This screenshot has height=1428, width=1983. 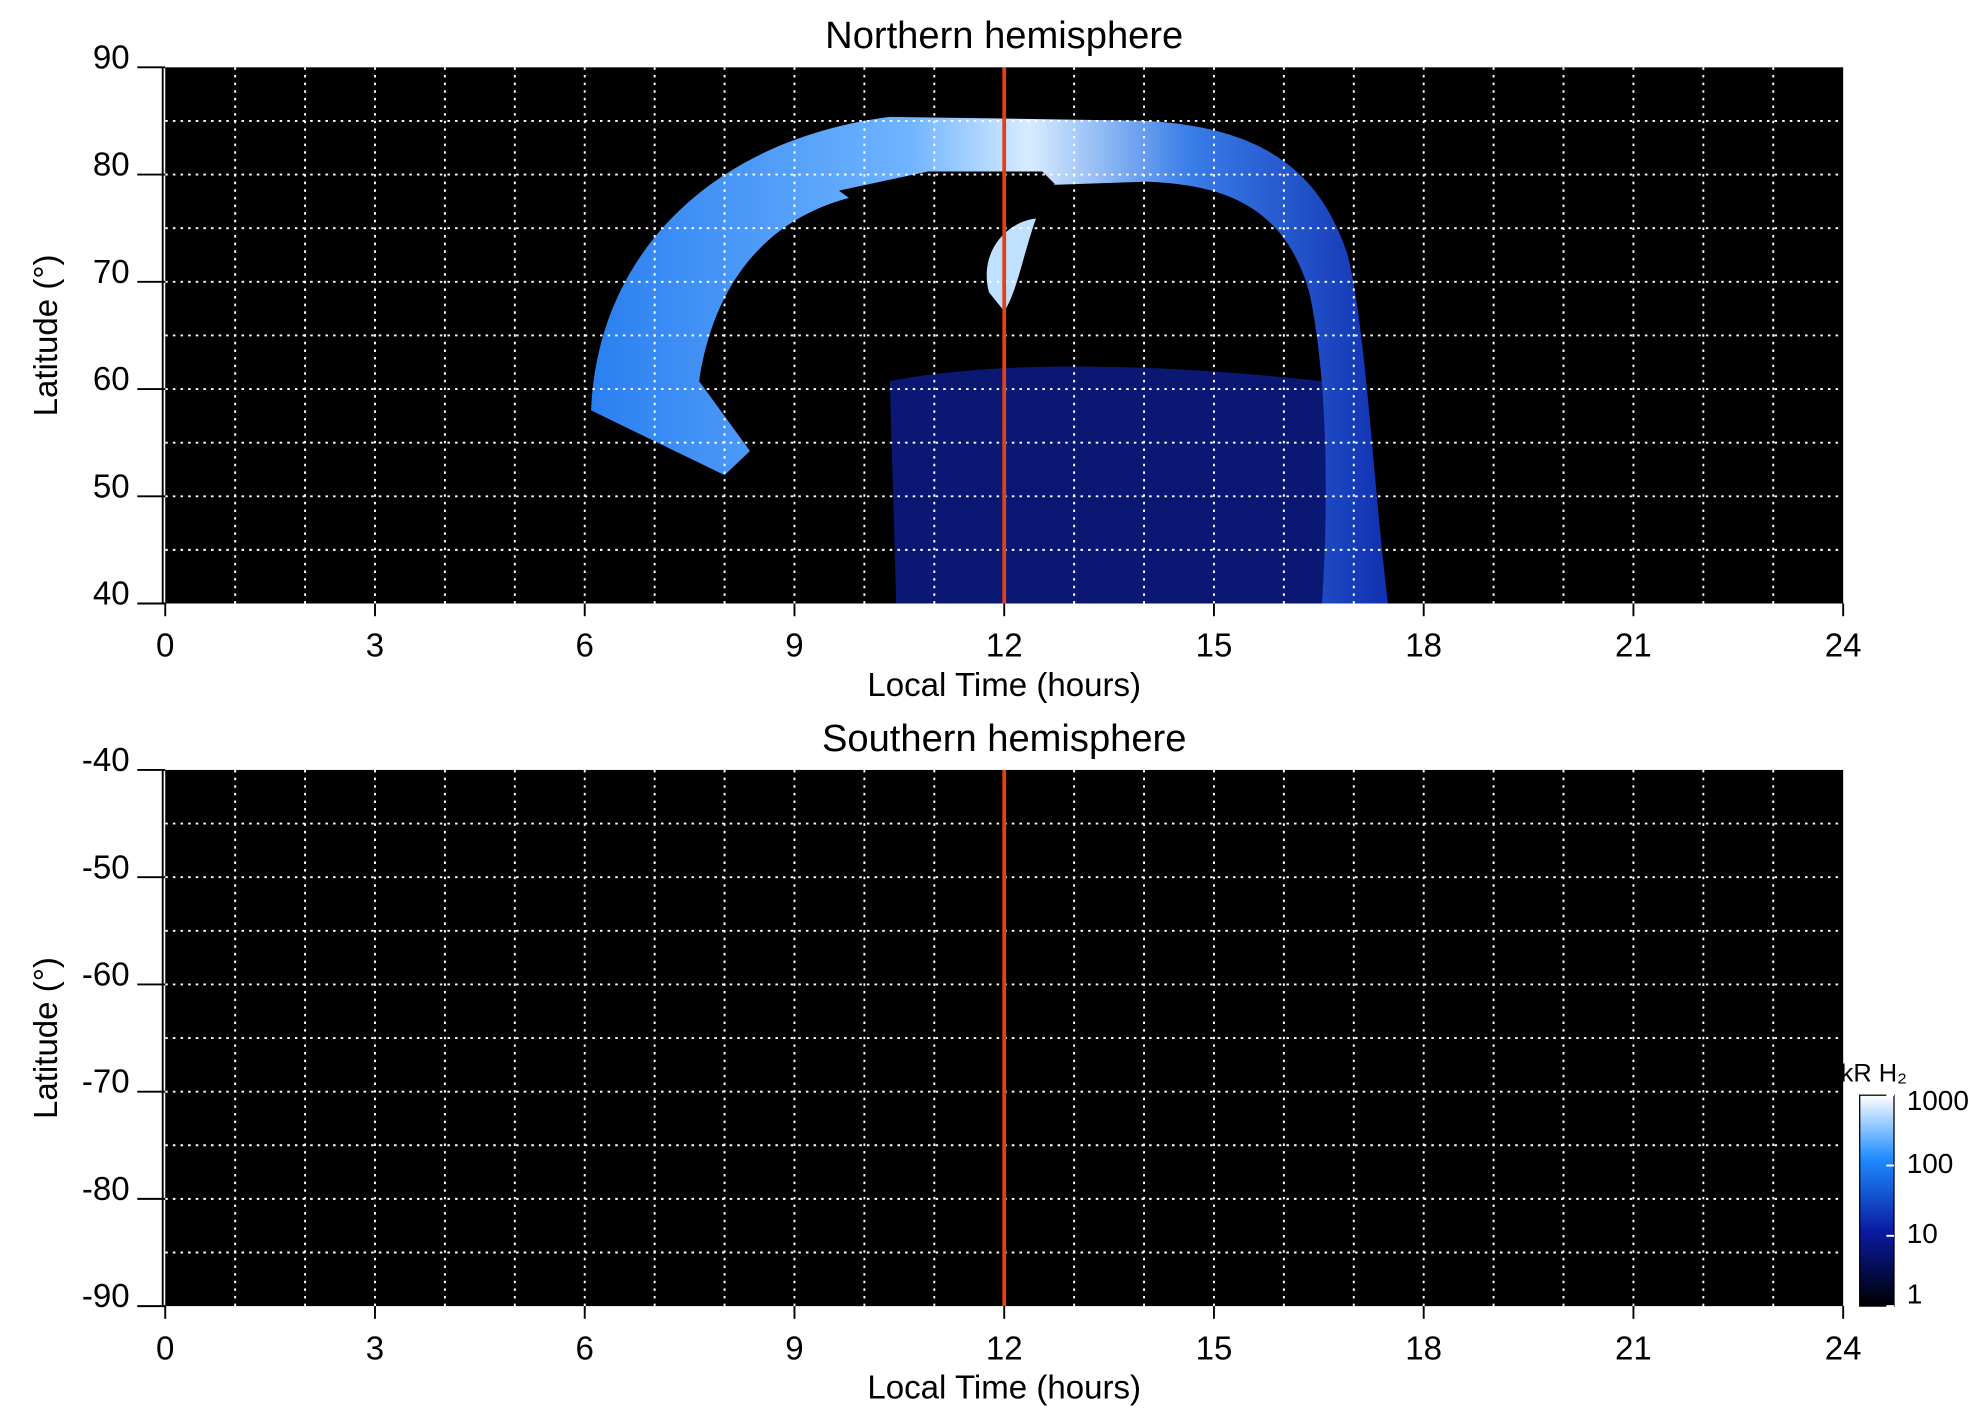 I want to click on colorbar-tick-label: 10, so click(x=1922, y=1233).